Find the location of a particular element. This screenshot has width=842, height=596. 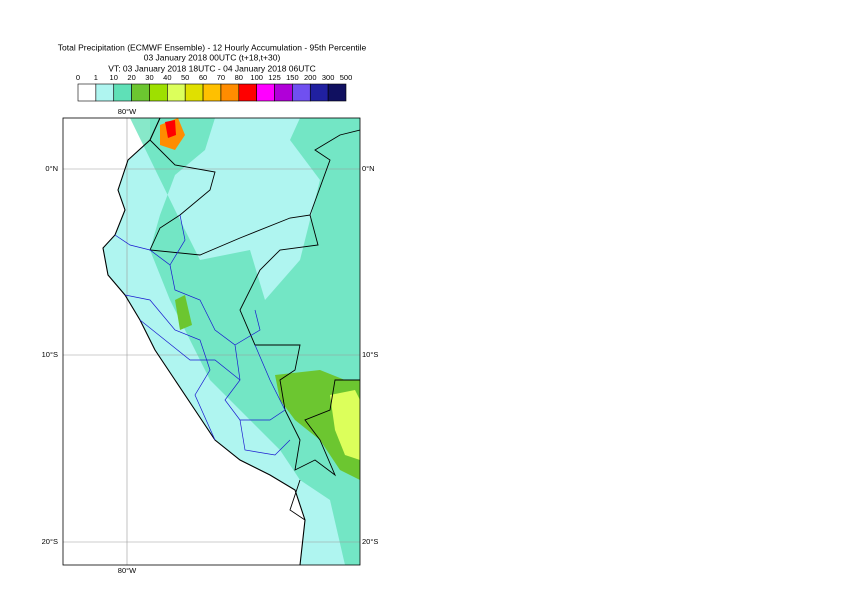

legend-tick-label: 125 is located at coordinates (274, 77).